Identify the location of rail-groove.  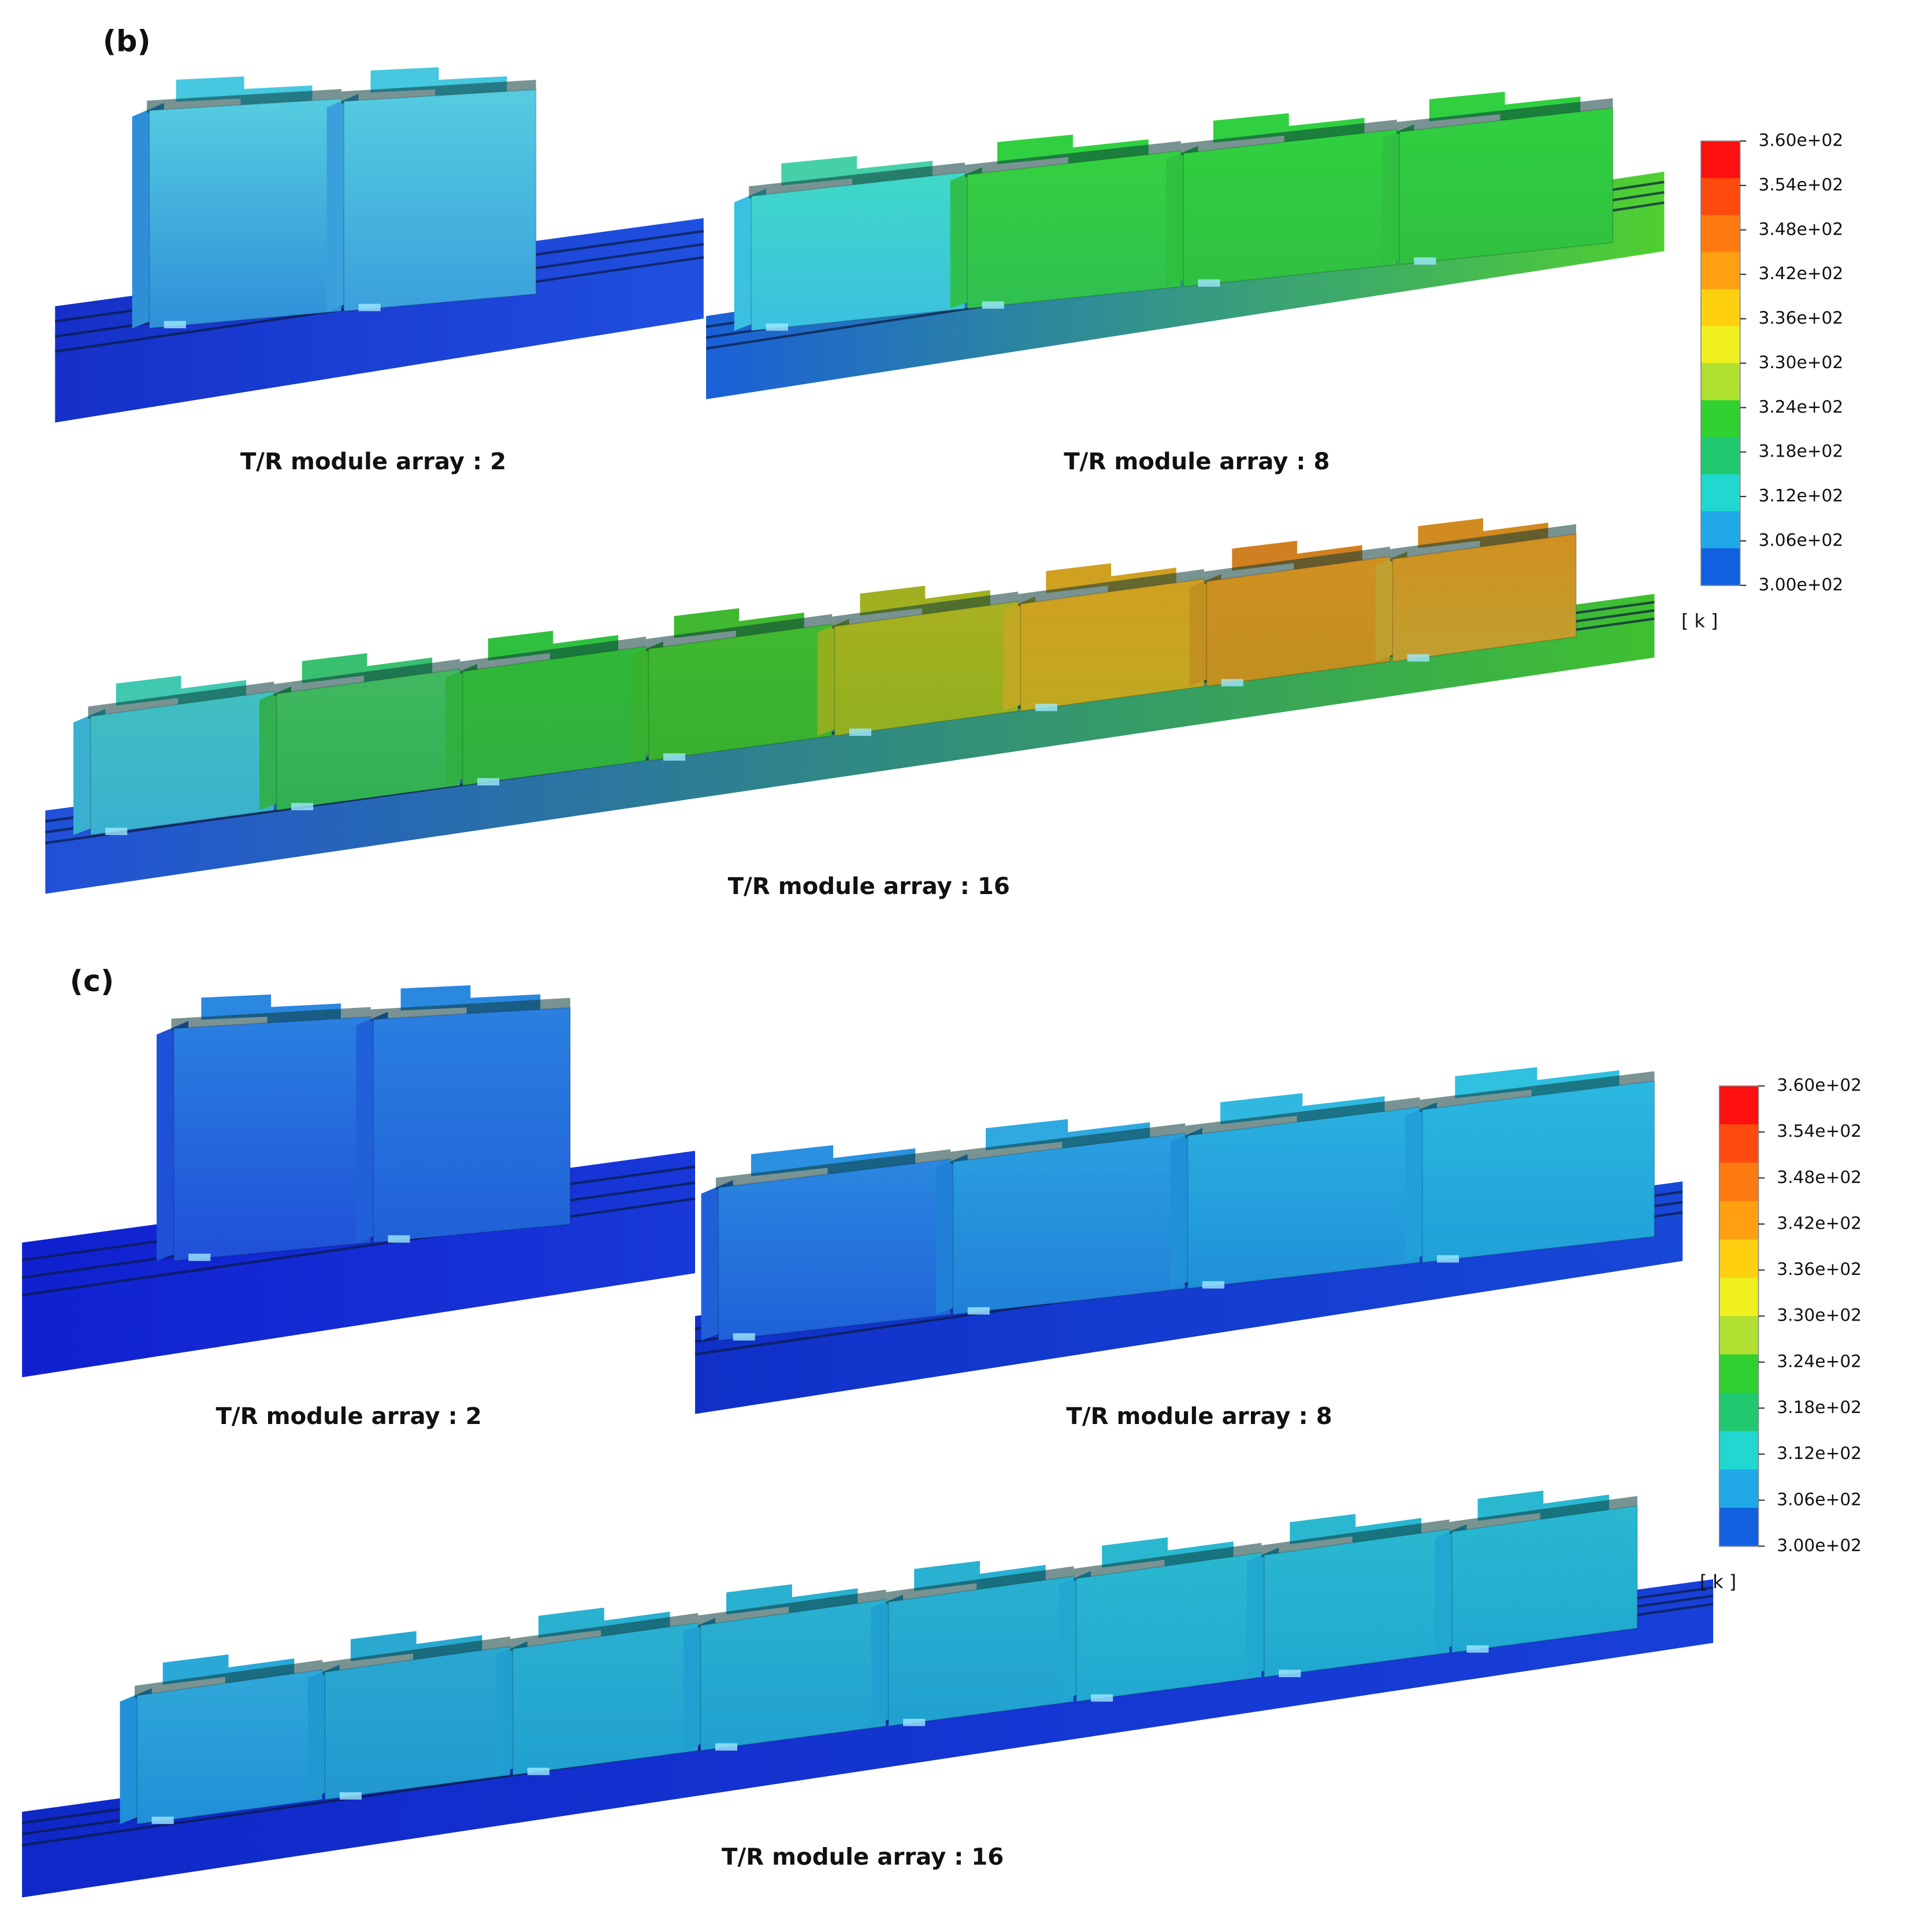
(358, 1247).